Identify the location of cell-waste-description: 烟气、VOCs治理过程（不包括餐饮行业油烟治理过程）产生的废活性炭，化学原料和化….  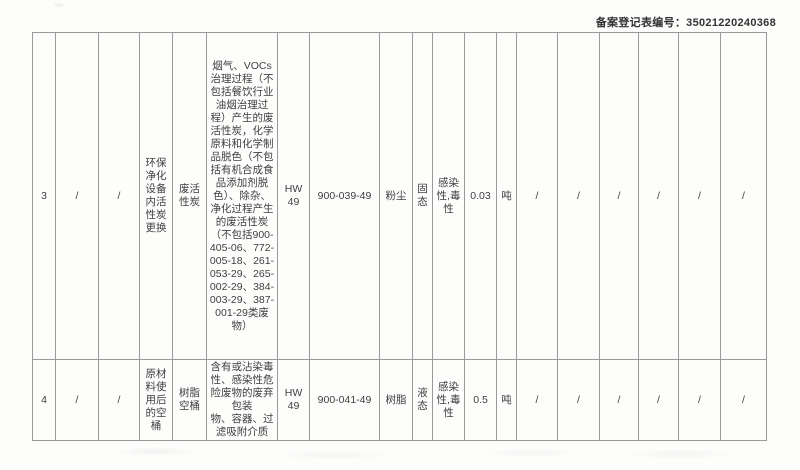
(242, 196).